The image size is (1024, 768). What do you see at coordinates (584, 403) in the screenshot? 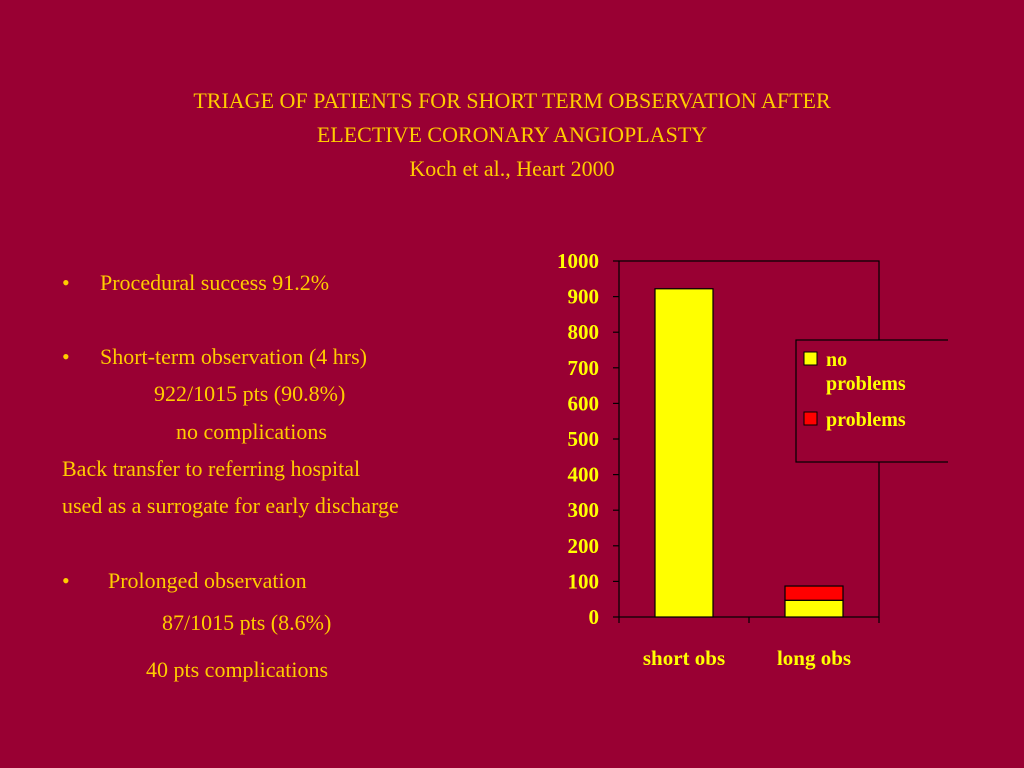
I see `y-tick-label: 600` at bounding box center [584, 403].